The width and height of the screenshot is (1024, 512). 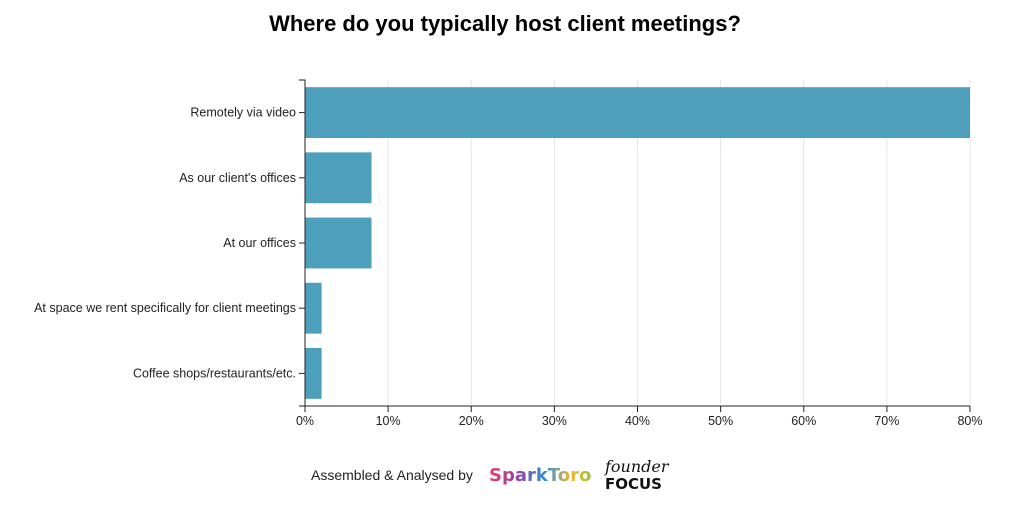 What do you see at coordinates (969, 421) in the screenshot?
I see `x-tick-label: 80%` at bounding box center [969, 421].